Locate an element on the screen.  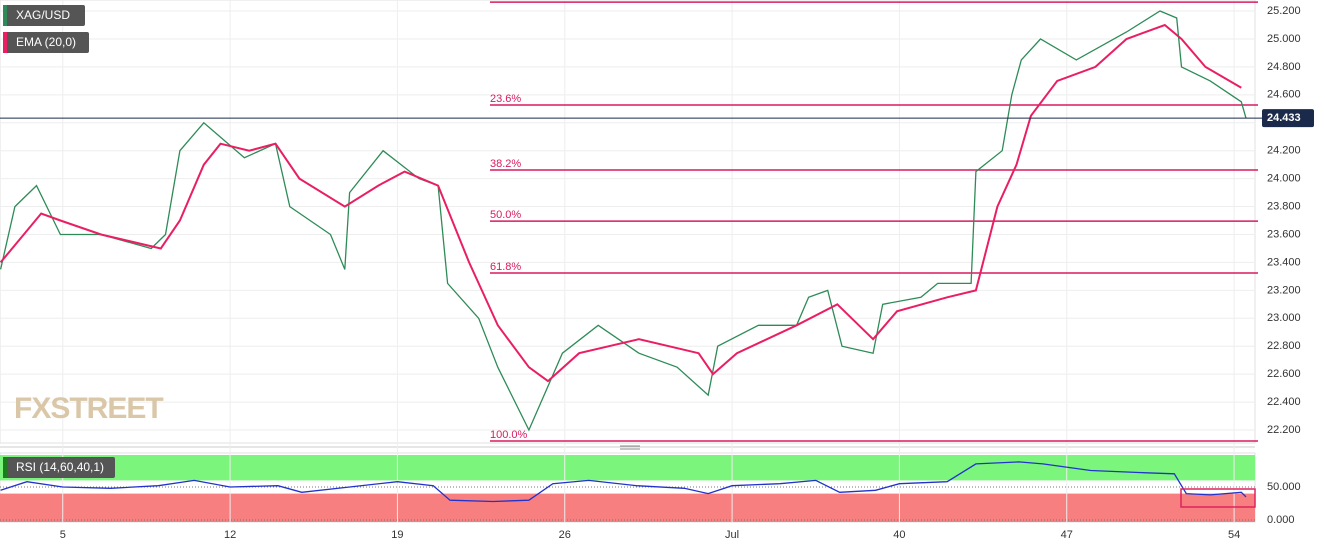
x-tick-label: 40 is located at coordinates (899, 535).